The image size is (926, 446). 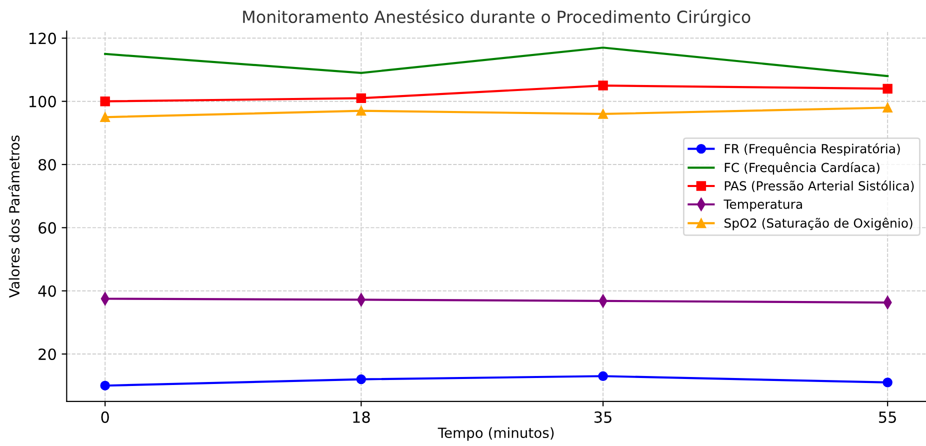 I want to click on chart-title: Monitoramento Anestésico durante o Procedimento Cirúrgico, so click(x=496, y=18).